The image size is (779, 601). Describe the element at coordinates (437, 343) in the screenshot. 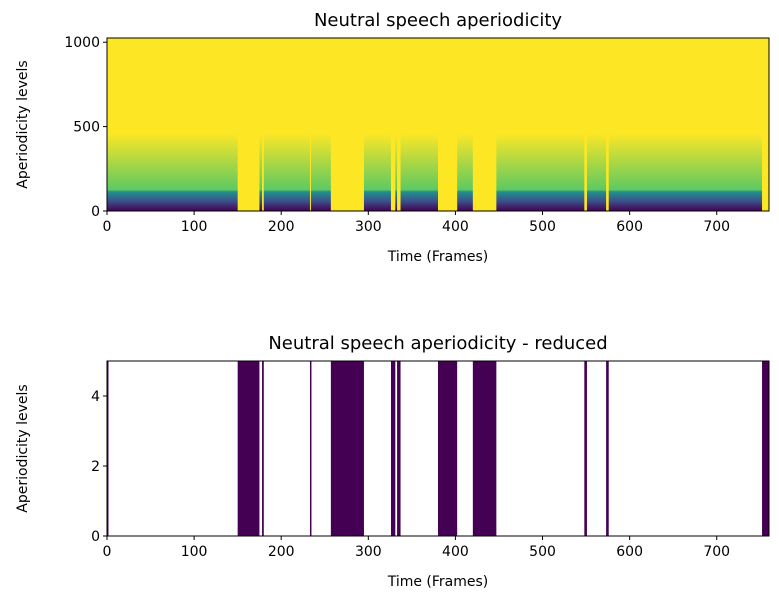

I see `chart-title: Neutral speech aperiodicity - reduced` at that location.